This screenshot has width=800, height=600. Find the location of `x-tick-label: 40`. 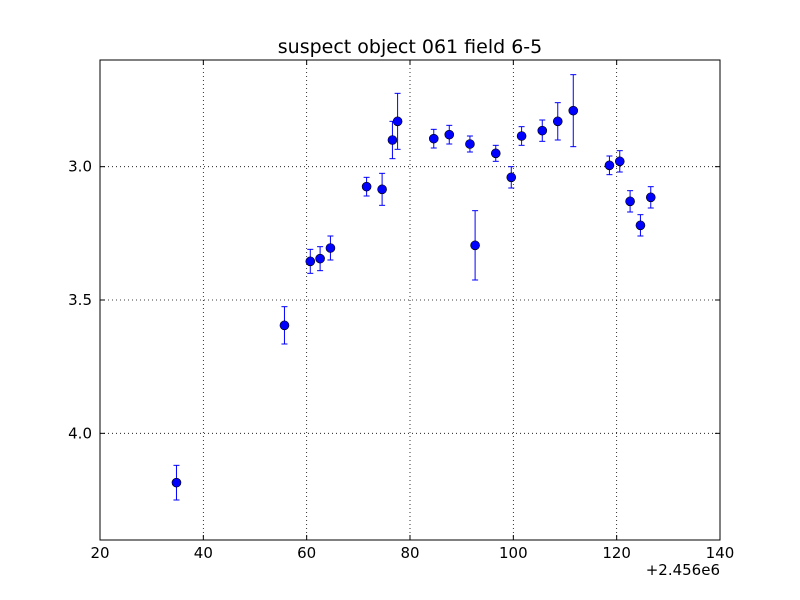

x-tick-label: 40 is located at coordinates (203, 553).